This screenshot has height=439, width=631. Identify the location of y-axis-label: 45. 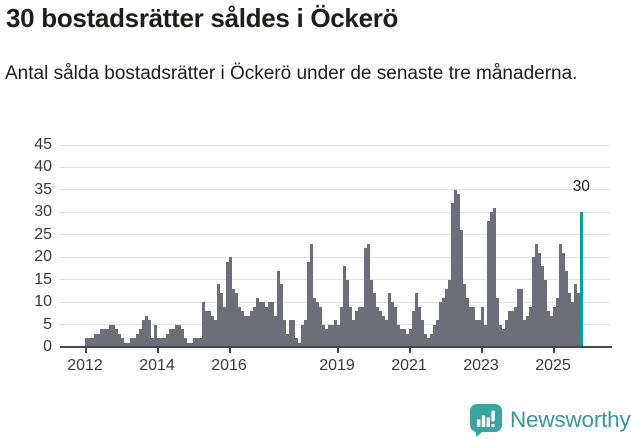
(43, 144).